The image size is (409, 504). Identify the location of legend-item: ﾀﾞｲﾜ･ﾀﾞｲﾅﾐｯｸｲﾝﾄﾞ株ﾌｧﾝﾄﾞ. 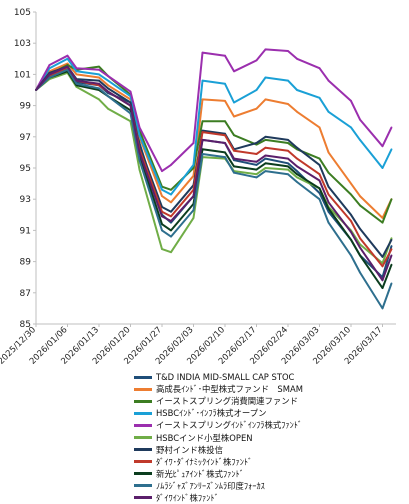
(270, 462).